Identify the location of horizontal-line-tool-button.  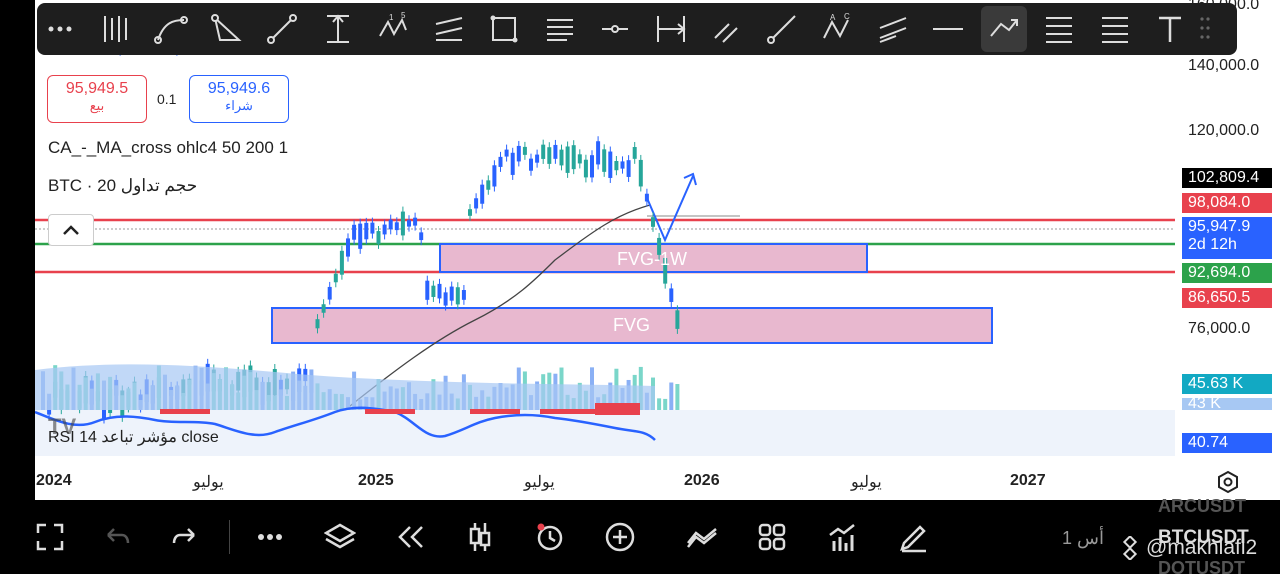
(948, 29).